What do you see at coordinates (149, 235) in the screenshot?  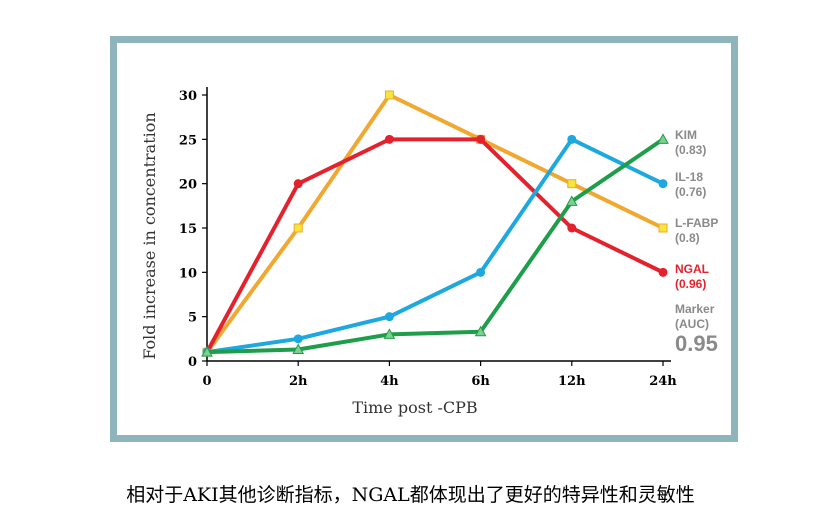 I see `y-axis-title: Fold increase in concentration` at bounding box center [149, 235].